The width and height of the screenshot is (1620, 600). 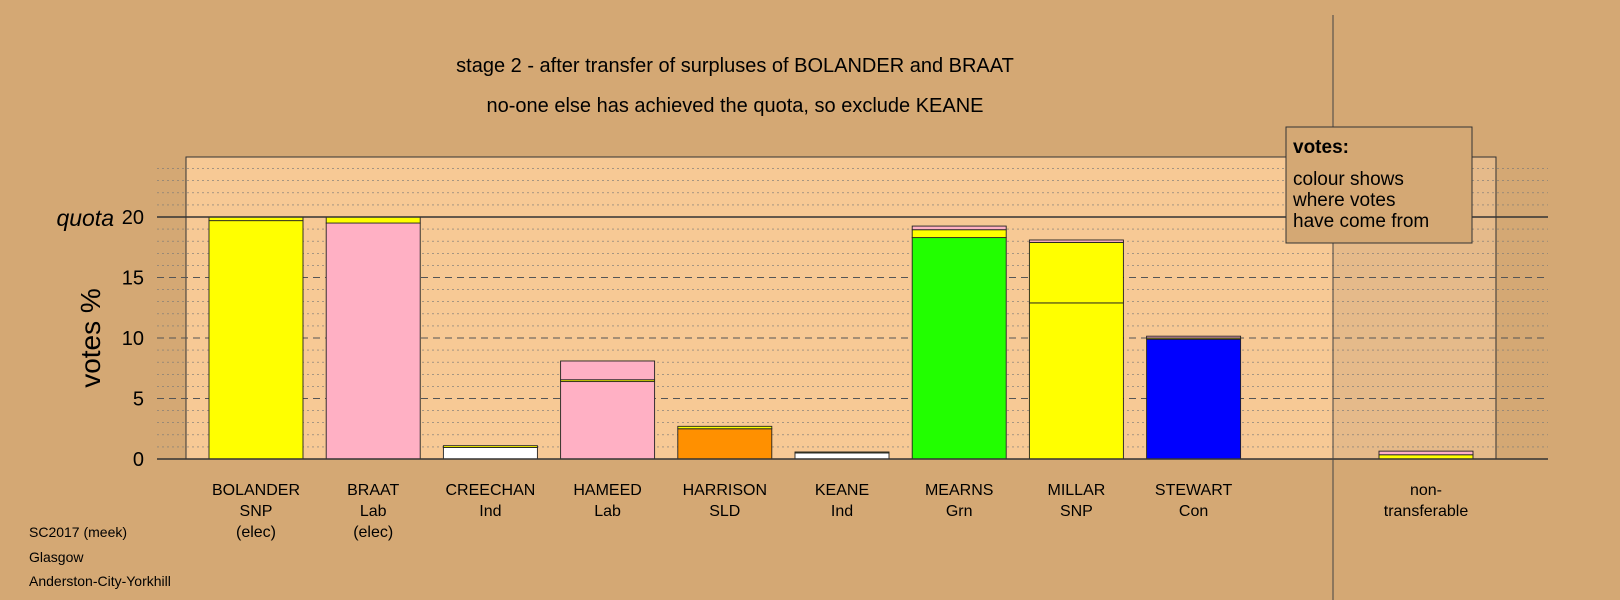 I want to click on candidate-party-label: SLD, so click(x=724, y=511).